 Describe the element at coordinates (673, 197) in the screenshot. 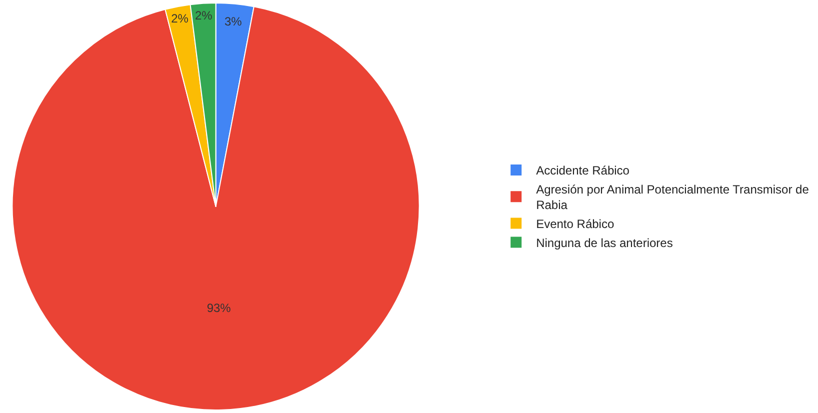

I see `legend-label: Agresión por Animal Potencialmente Transmisor de Rabia` at that location.